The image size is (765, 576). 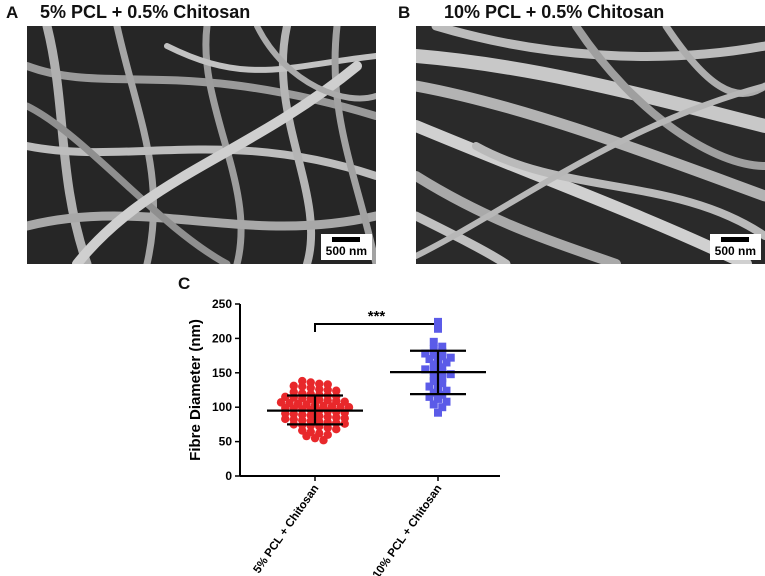 I want to click on y-tick-label: 200, so click(x=222, y=338).